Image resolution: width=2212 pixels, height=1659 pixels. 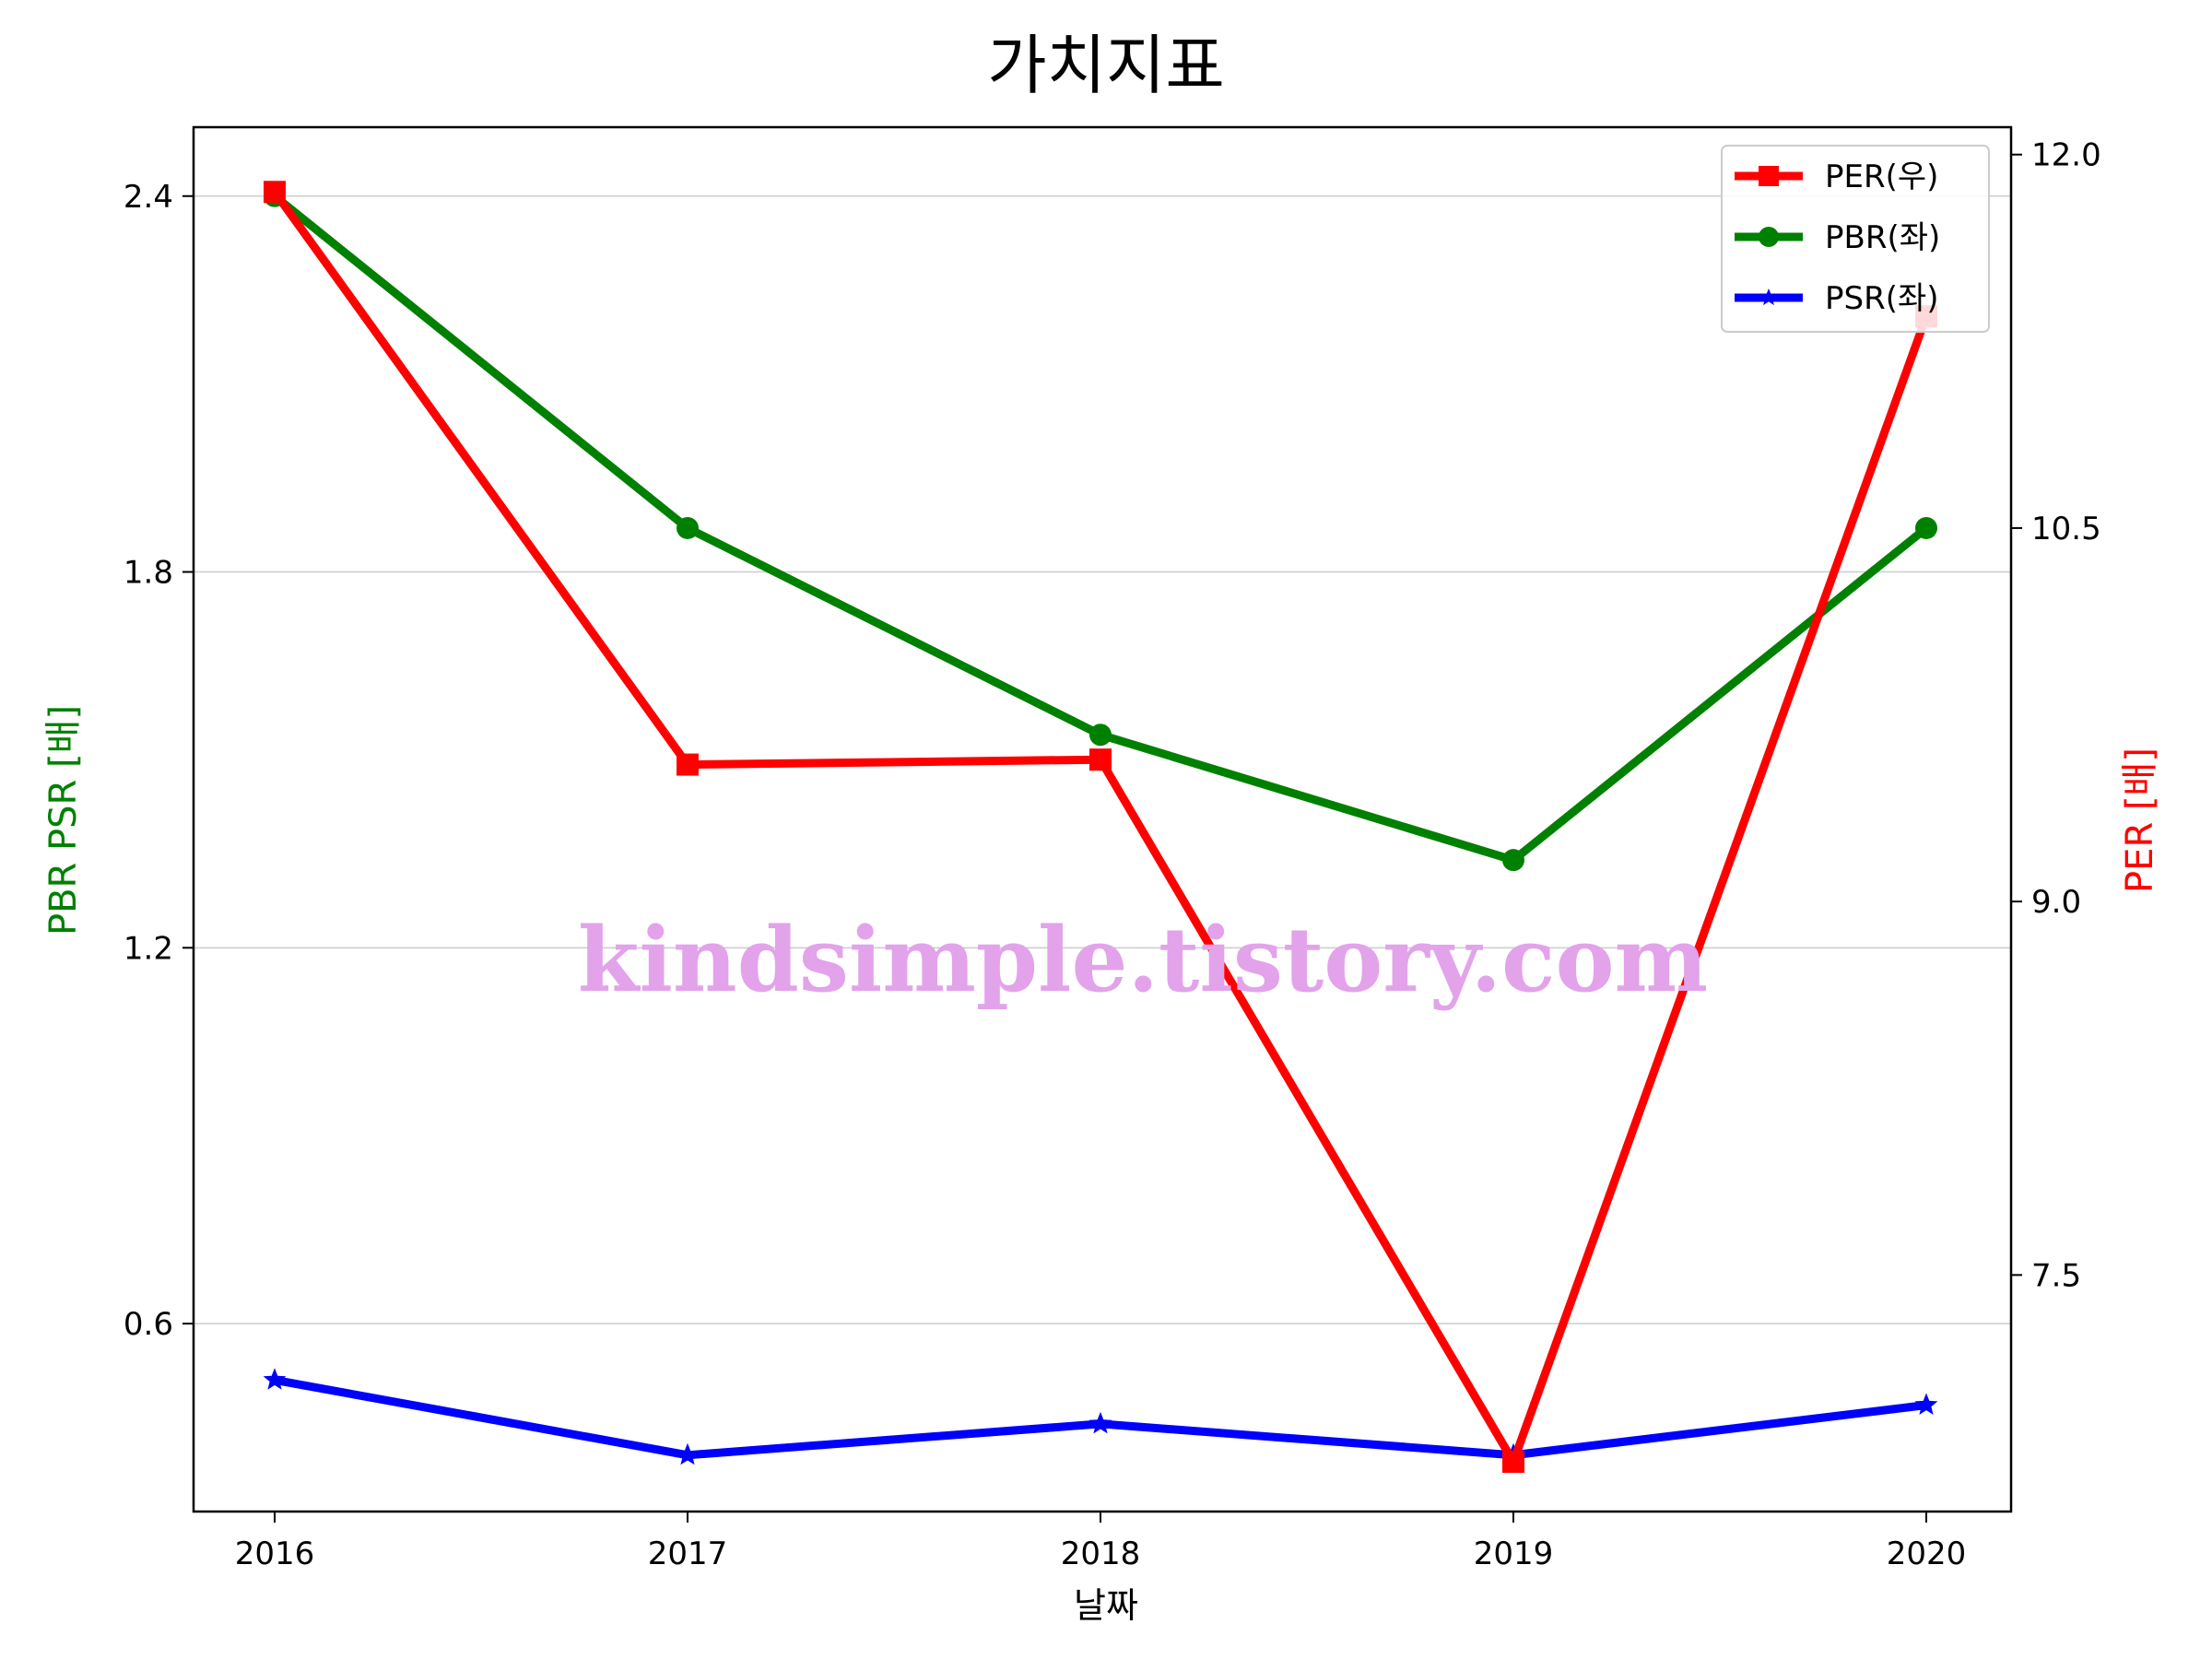 What do you see at coordinates (2066, 529) in the screenshot?
I see `right-tick-label: 10.5` at bounding box center [2066, 529].